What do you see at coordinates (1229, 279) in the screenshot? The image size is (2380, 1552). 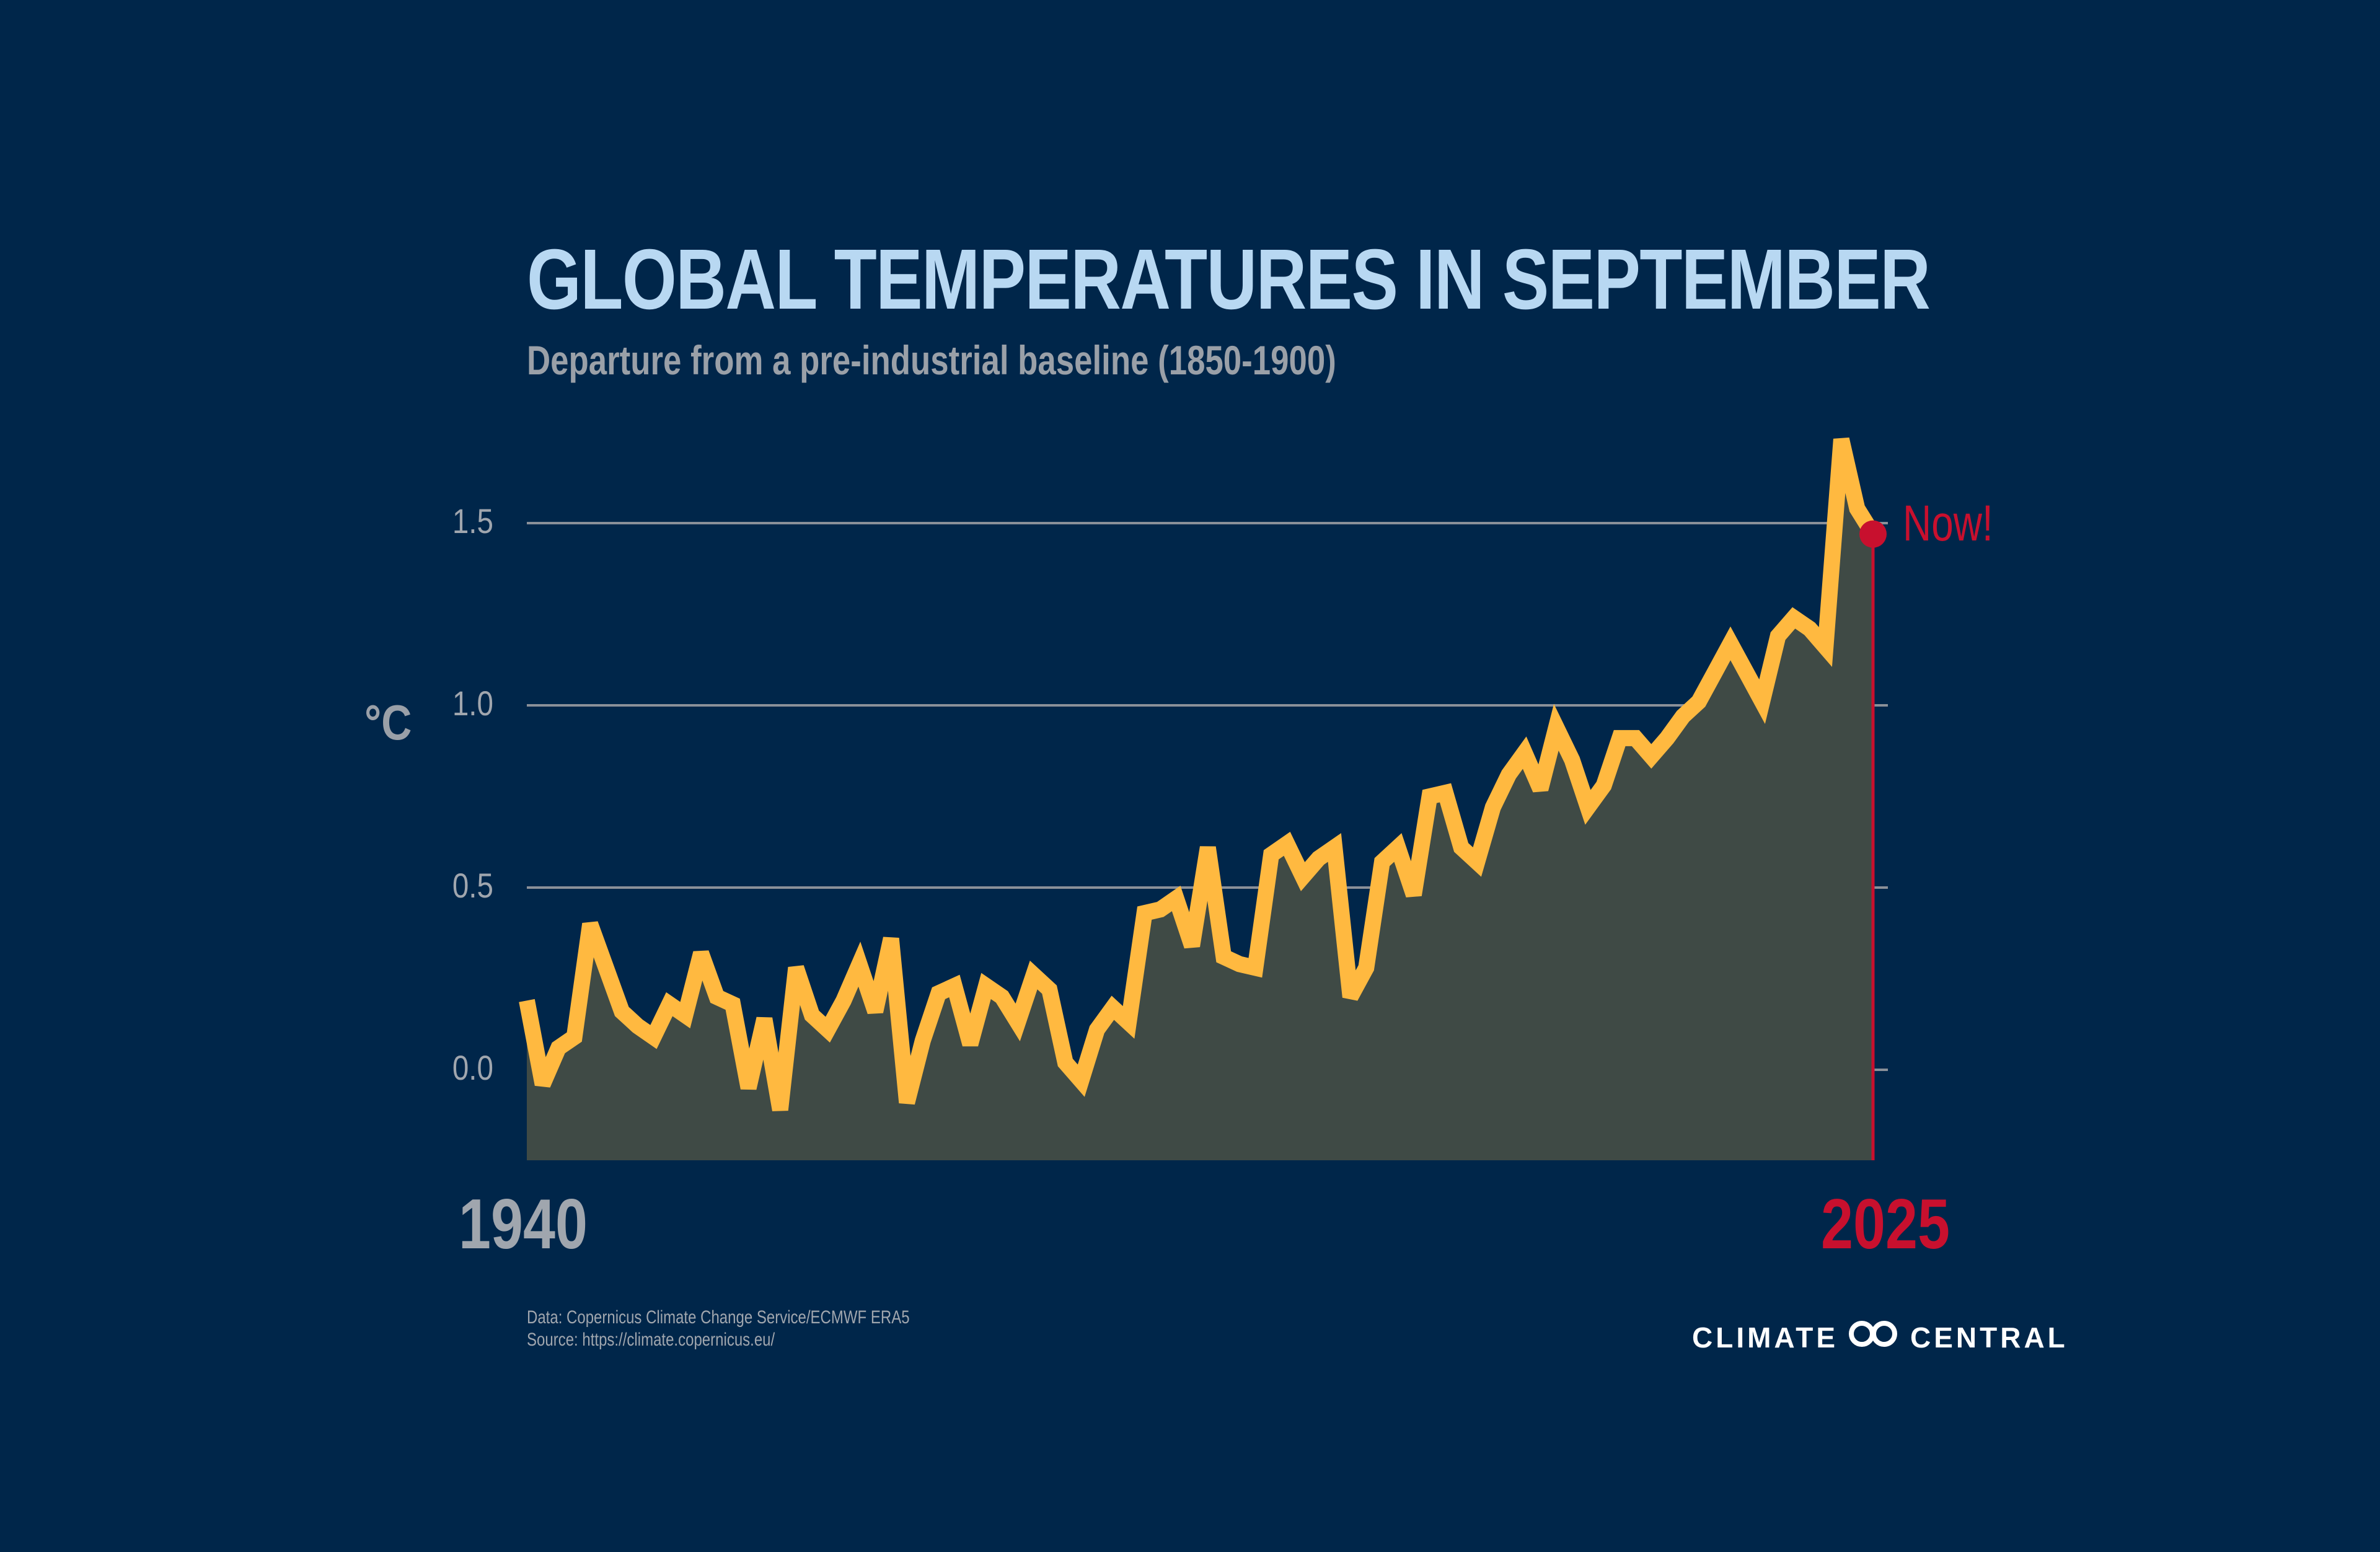 I see `chart-title: GLOBAL TEMPERATURES IN SEPTEMBER` at bounding box center [1229, 279].